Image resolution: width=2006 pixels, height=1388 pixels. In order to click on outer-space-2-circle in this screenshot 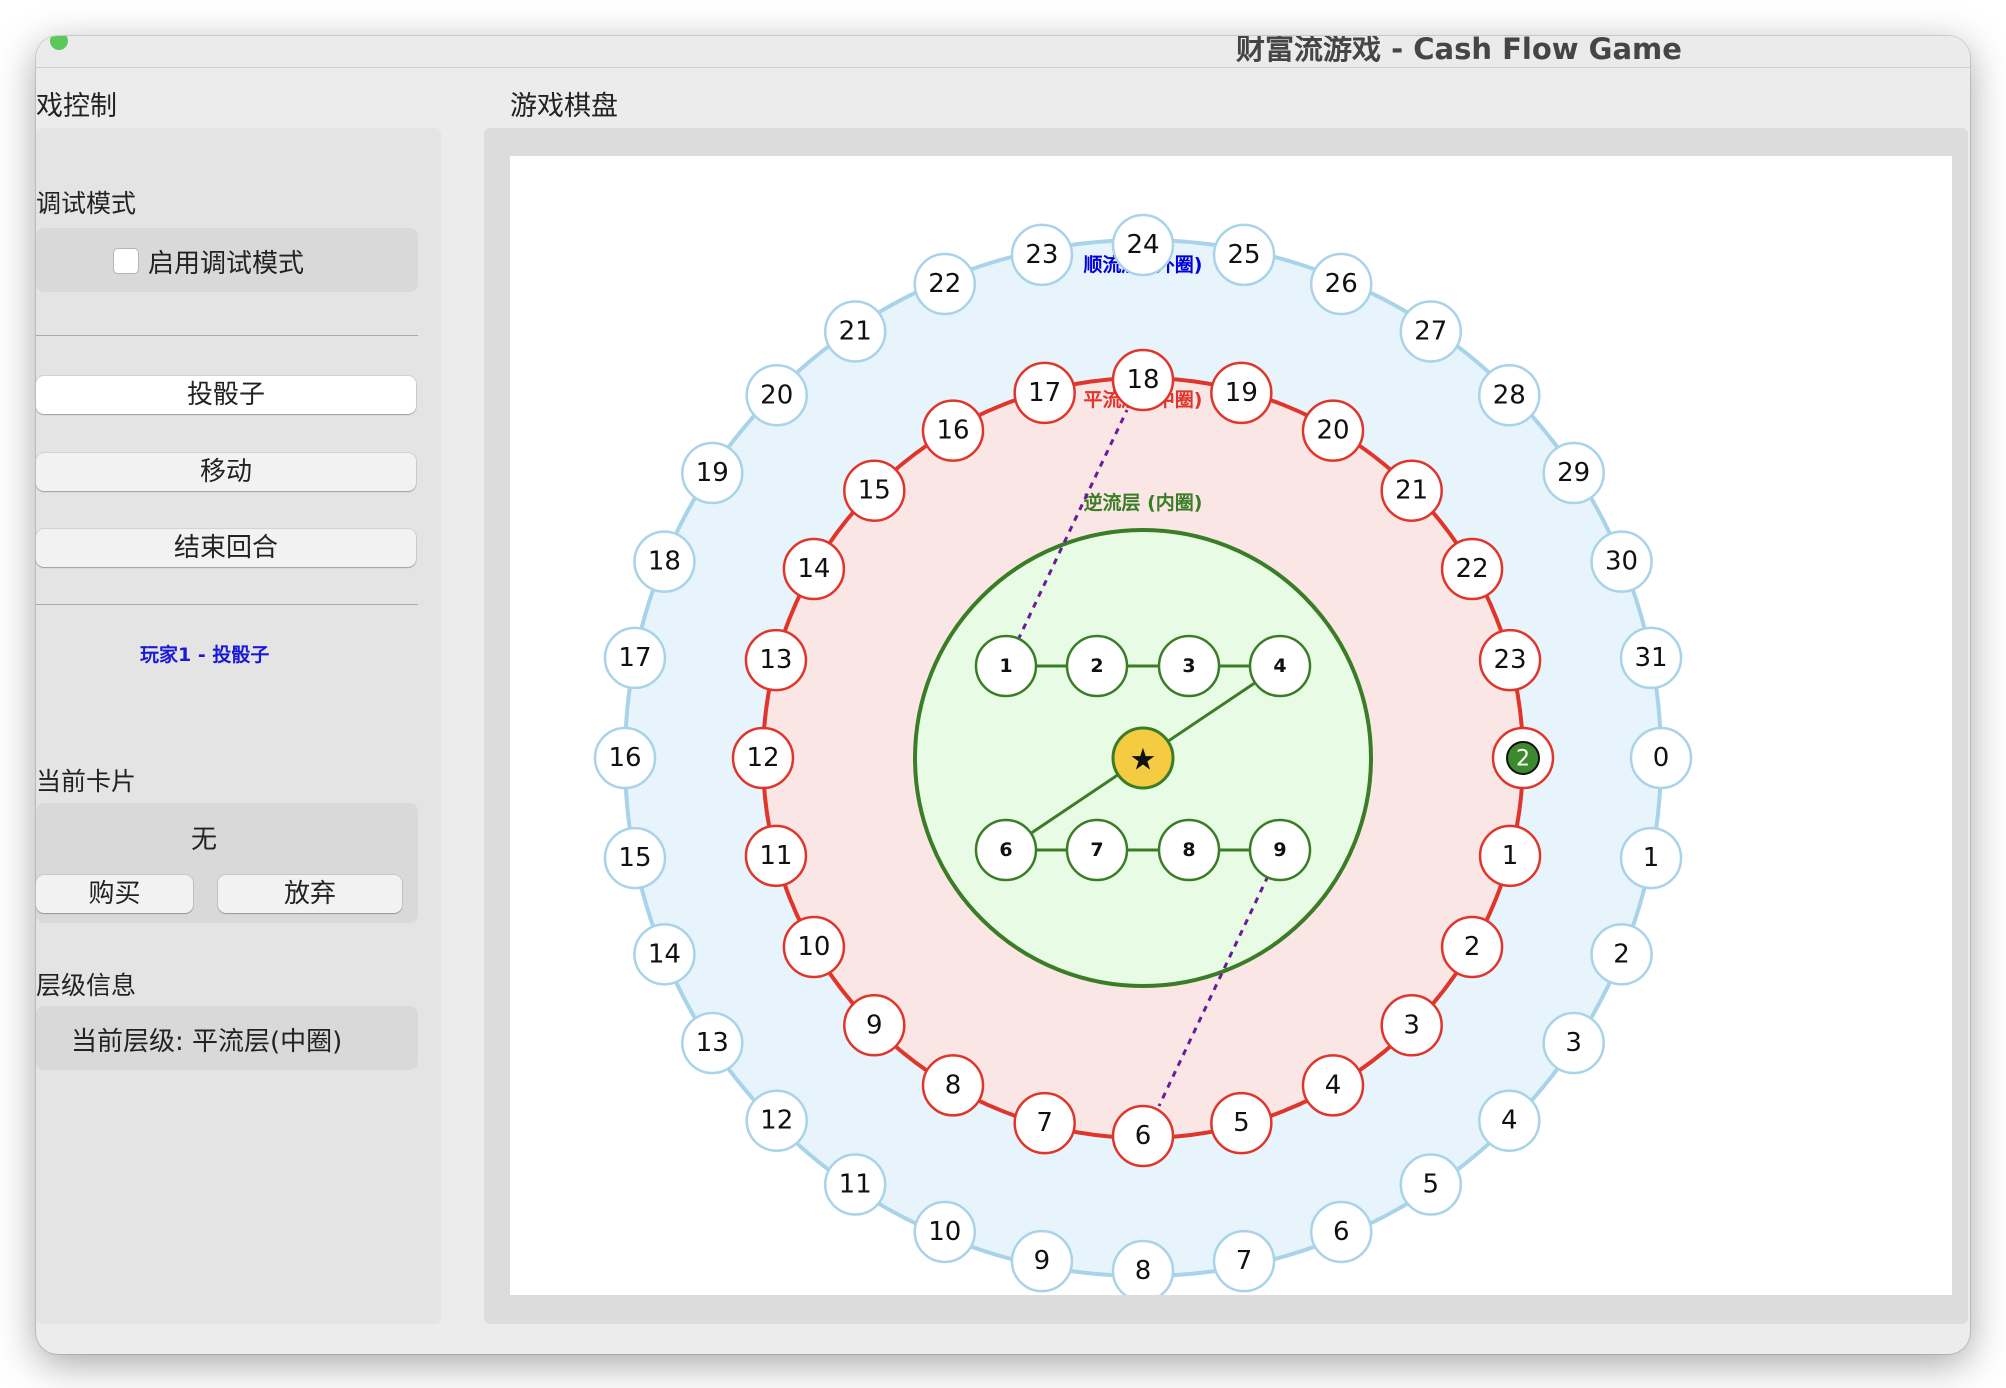, I will do `click(1621, 954)`.